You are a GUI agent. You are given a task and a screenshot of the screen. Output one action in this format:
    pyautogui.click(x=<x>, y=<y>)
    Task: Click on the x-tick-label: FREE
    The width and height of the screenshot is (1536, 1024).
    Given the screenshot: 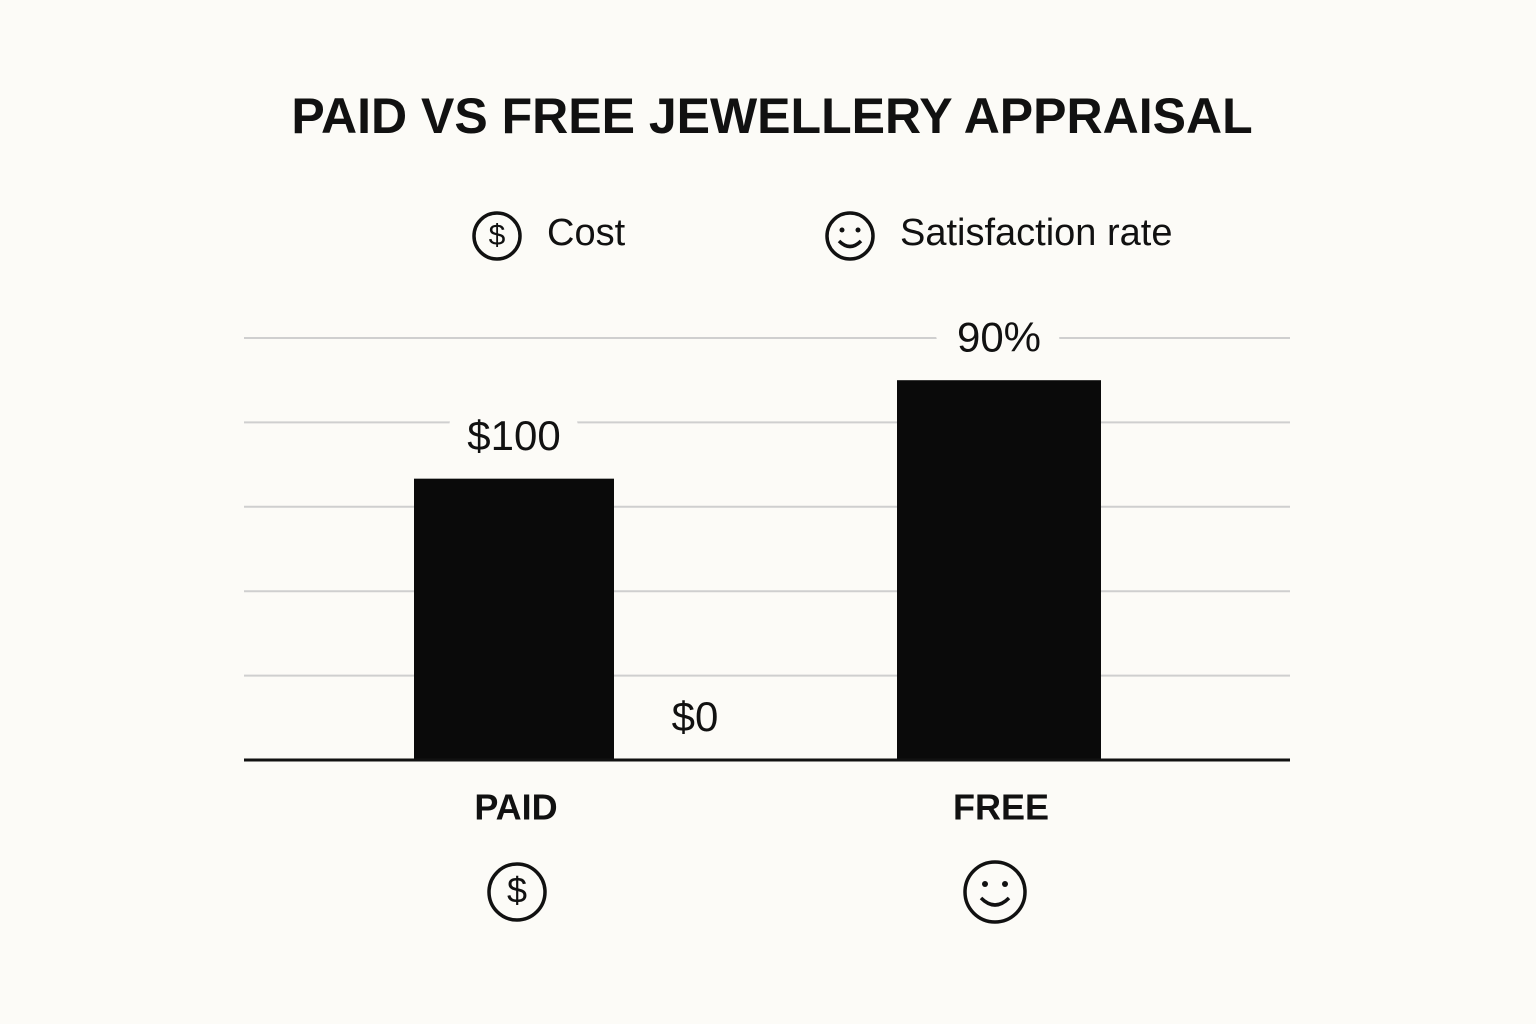 What is the action you would take?
    pyautogui.click(x=1001, y=807)
    